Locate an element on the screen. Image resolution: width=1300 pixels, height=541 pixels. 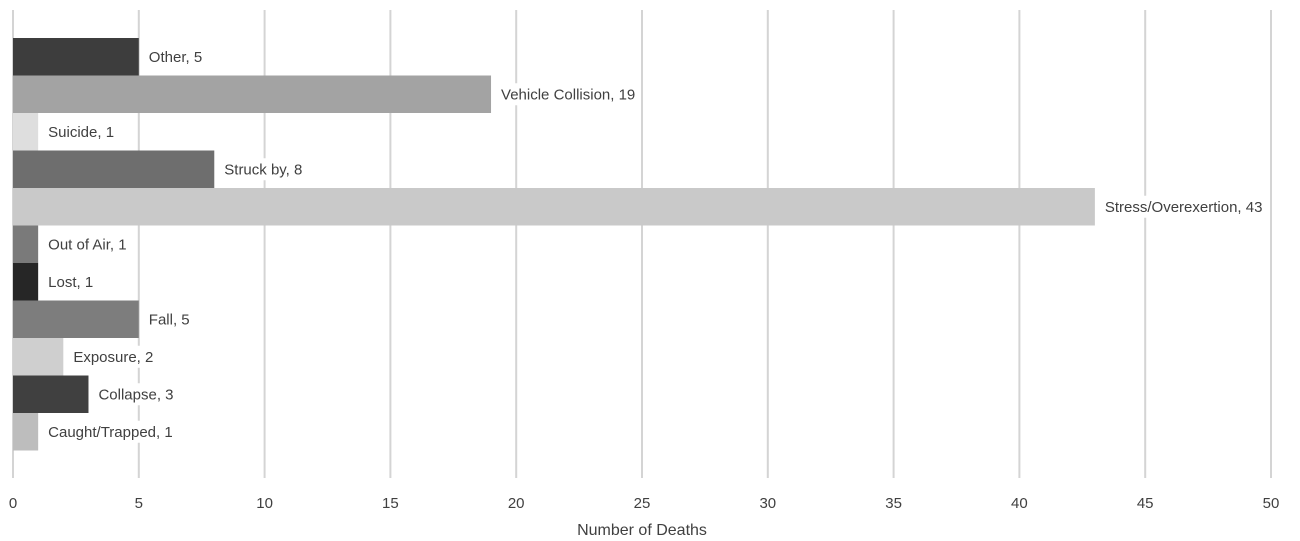
bar-label-group: Caught/Trapped, 1 is located at coordinates (110, 431).